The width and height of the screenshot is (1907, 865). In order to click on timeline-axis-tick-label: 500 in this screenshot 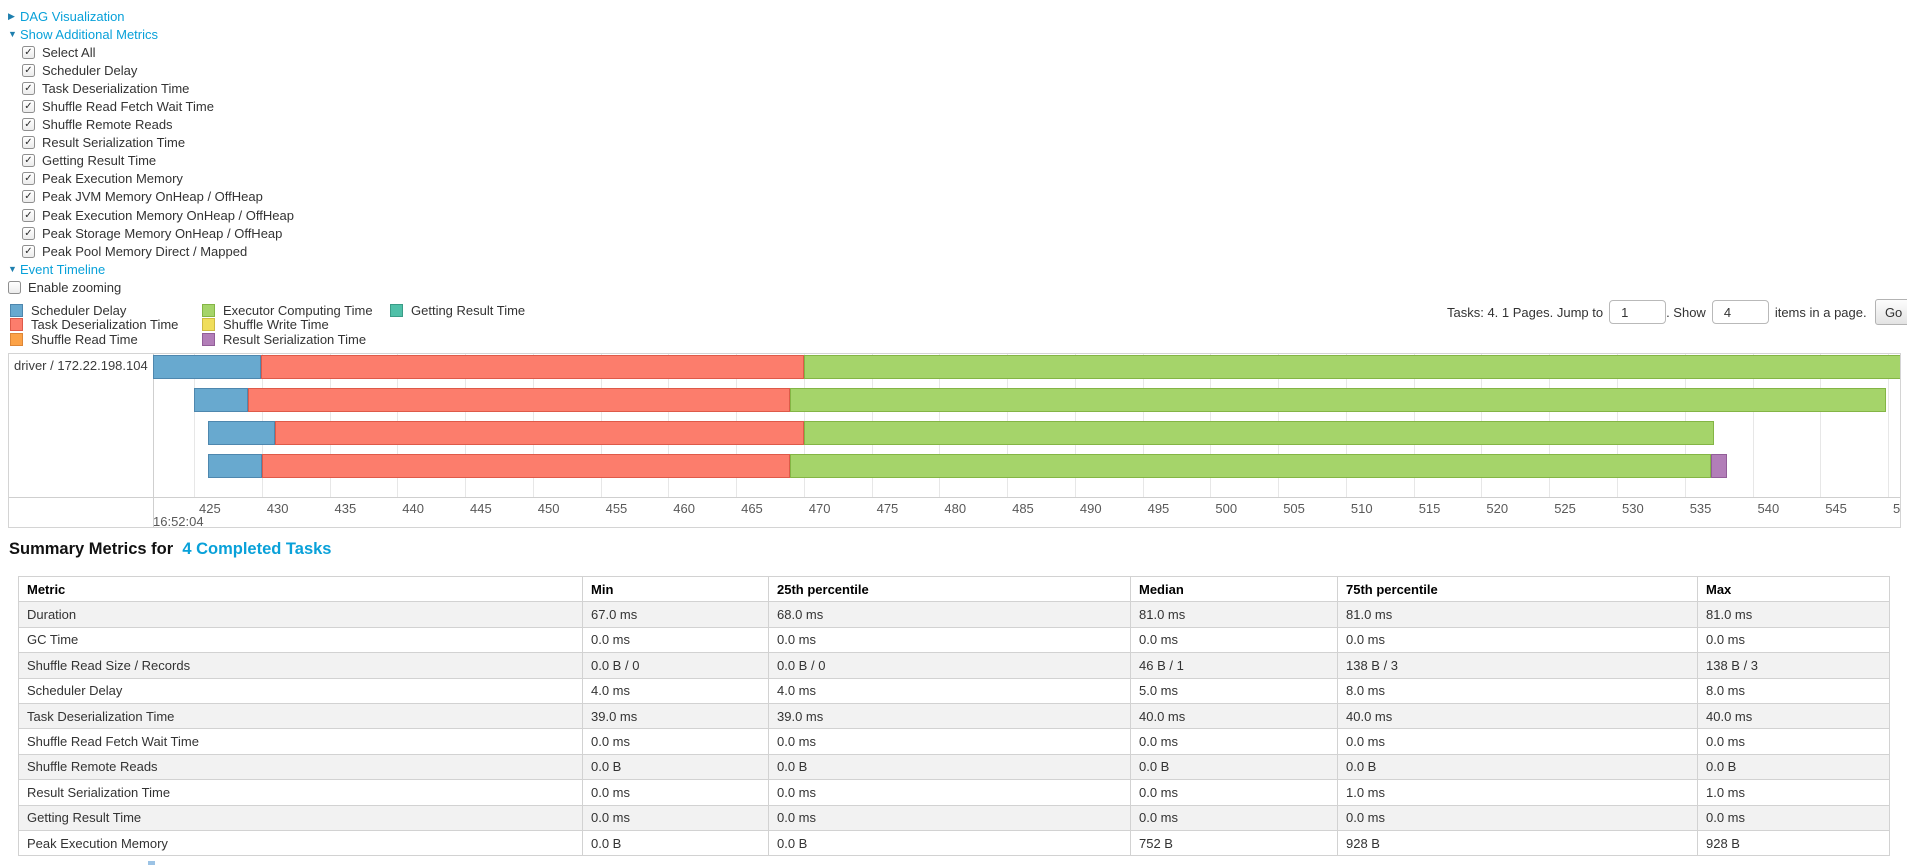, I will do `click(1226, 508)`.